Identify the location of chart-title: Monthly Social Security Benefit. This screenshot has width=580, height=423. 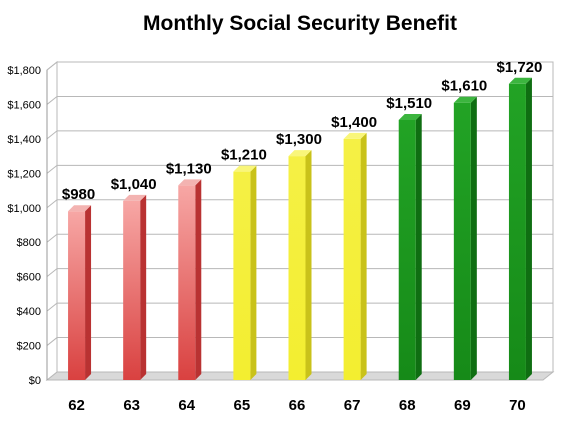
(300, 23).